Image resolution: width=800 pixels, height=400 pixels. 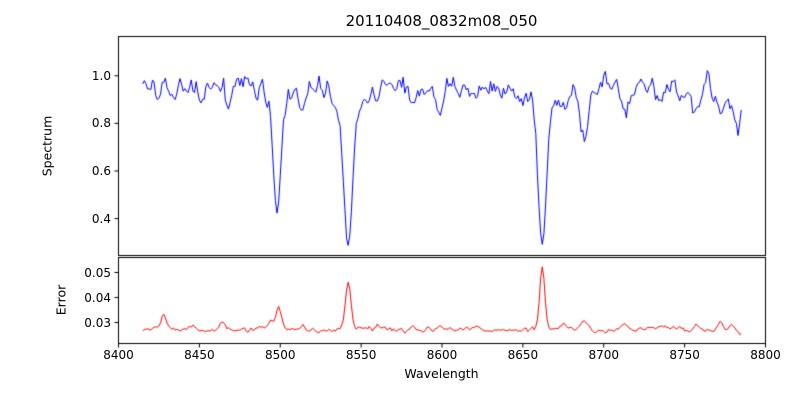 What do you see at coordinates (101, 170) in the screenshot?
I see `y-tick-label: 0.6` at bounding box center [101, 170].